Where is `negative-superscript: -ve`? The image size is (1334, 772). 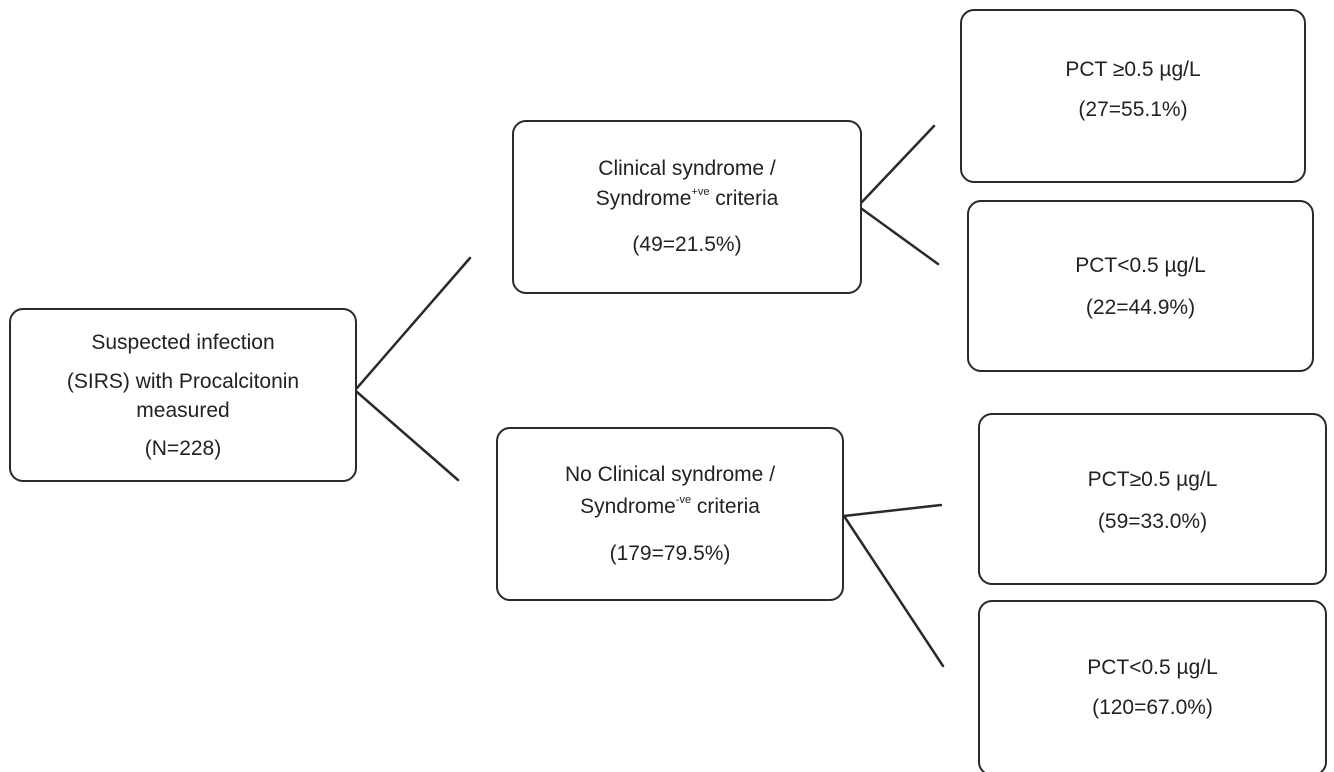 negative-superscript: -ve is located at coordinates (683, 500).